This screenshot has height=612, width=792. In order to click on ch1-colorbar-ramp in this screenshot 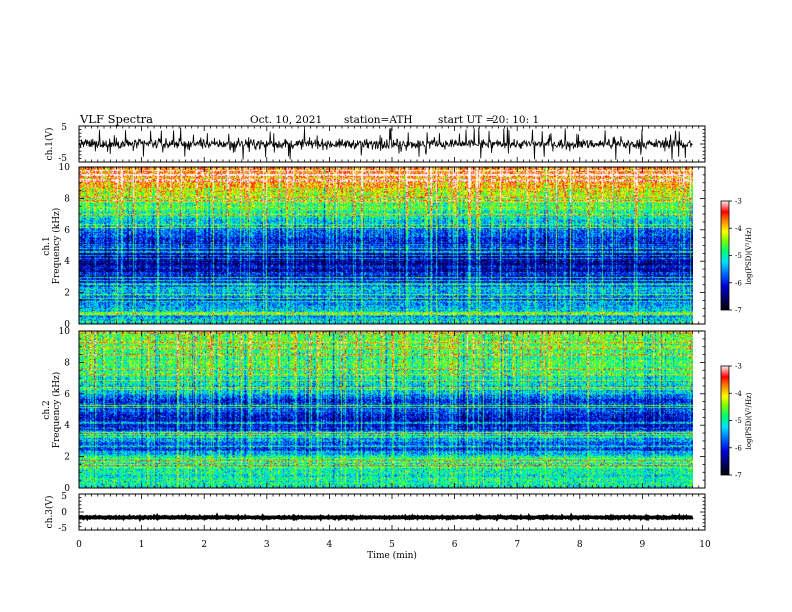, I will do `click(725, 255)`.